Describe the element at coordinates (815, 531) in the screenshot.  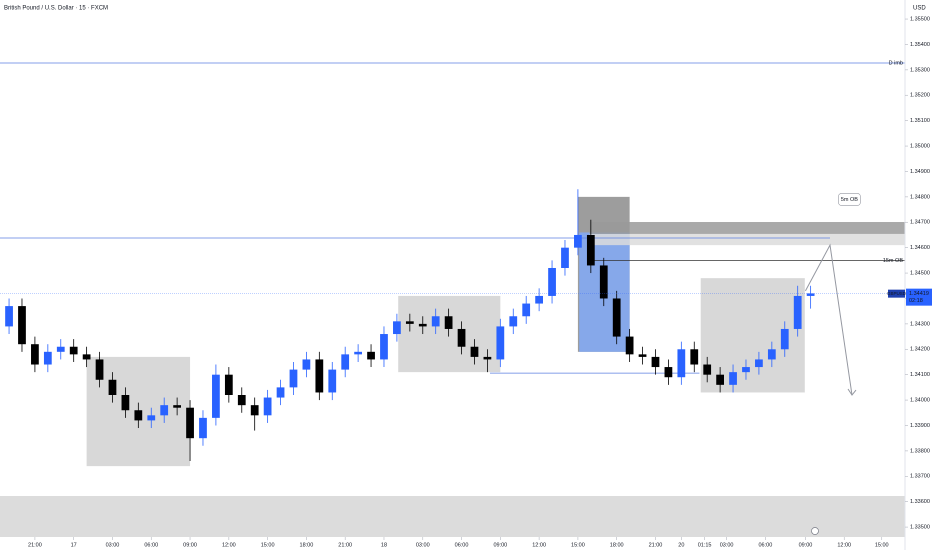
I see `settings-icon` at that location.